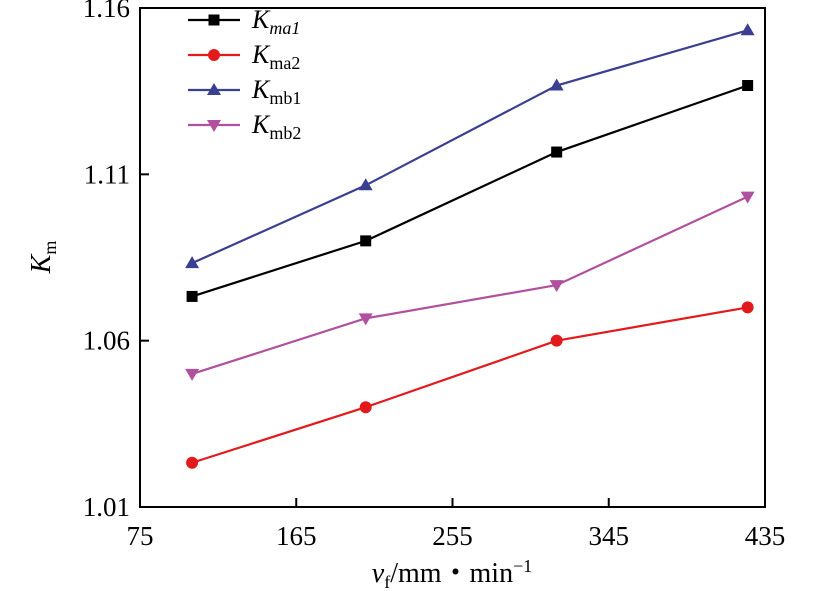 The height and width of the screenshot is (591, 827). Describe the element at coordinates (107, 174) in the screenshot. I see `y-tick-label: 1.11` at that location.